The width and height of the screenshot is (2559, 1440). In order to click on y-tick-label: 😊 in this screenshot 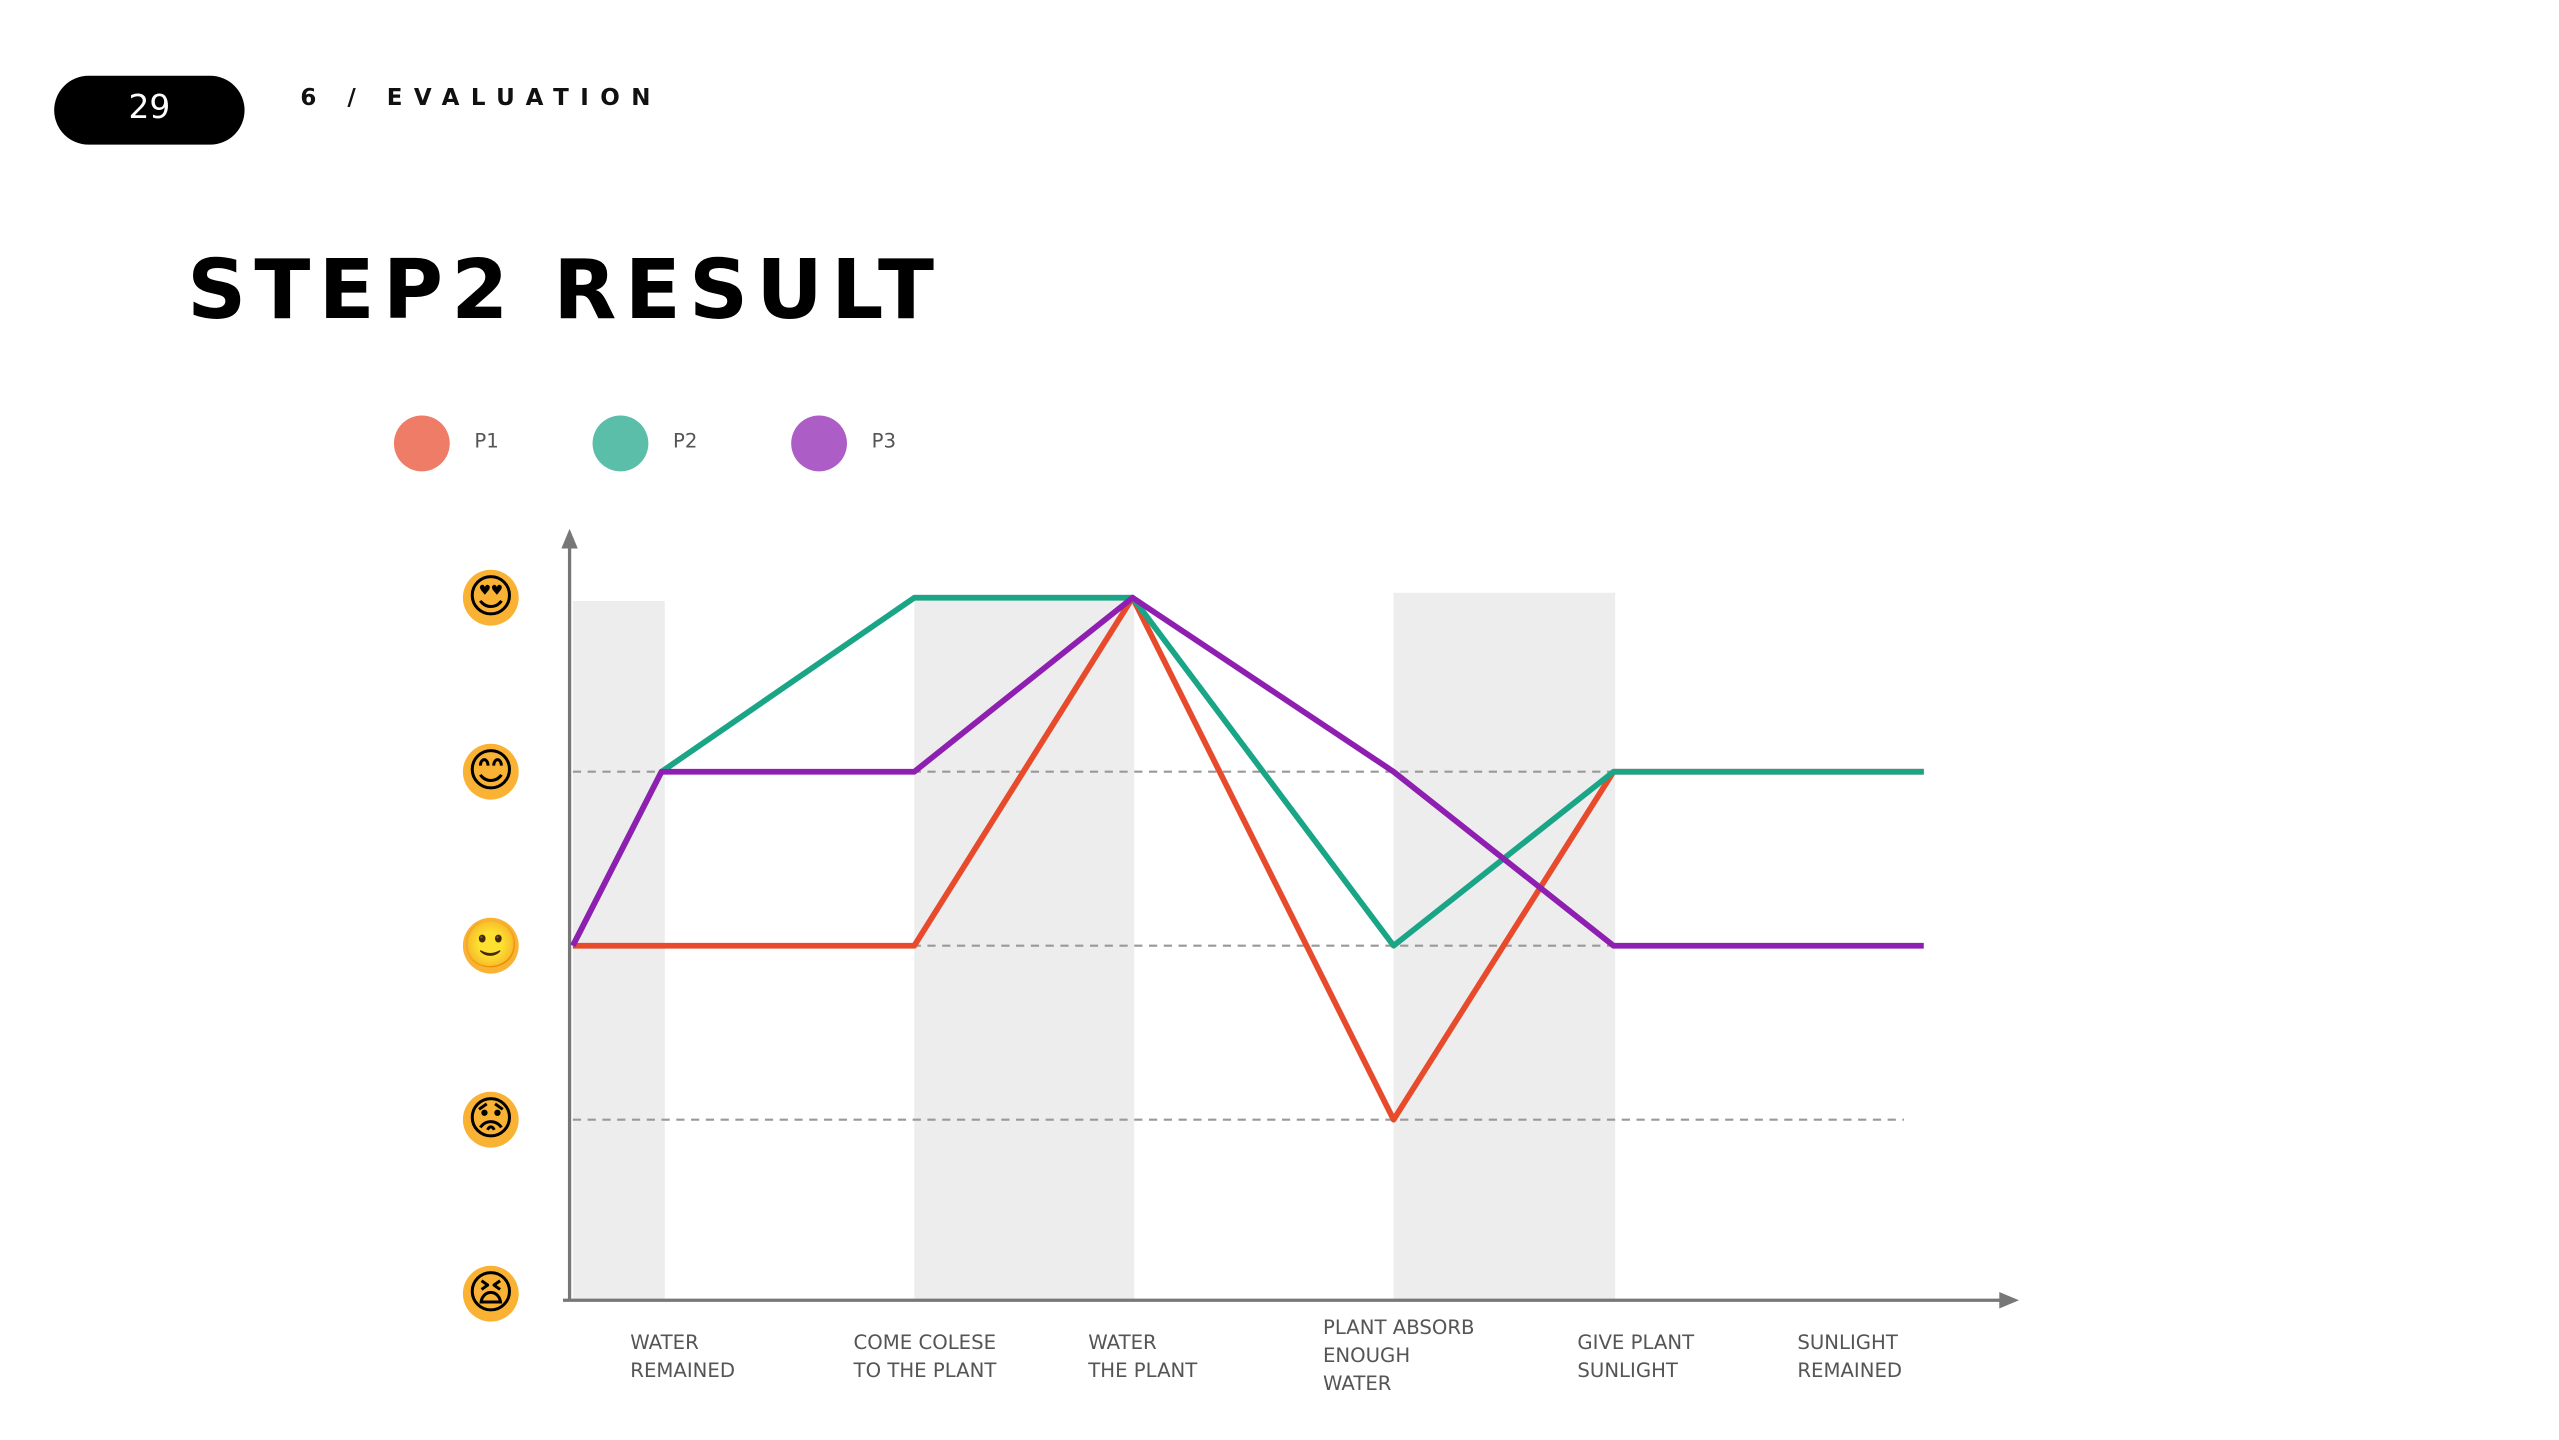, I will do `click(491, 770)`.